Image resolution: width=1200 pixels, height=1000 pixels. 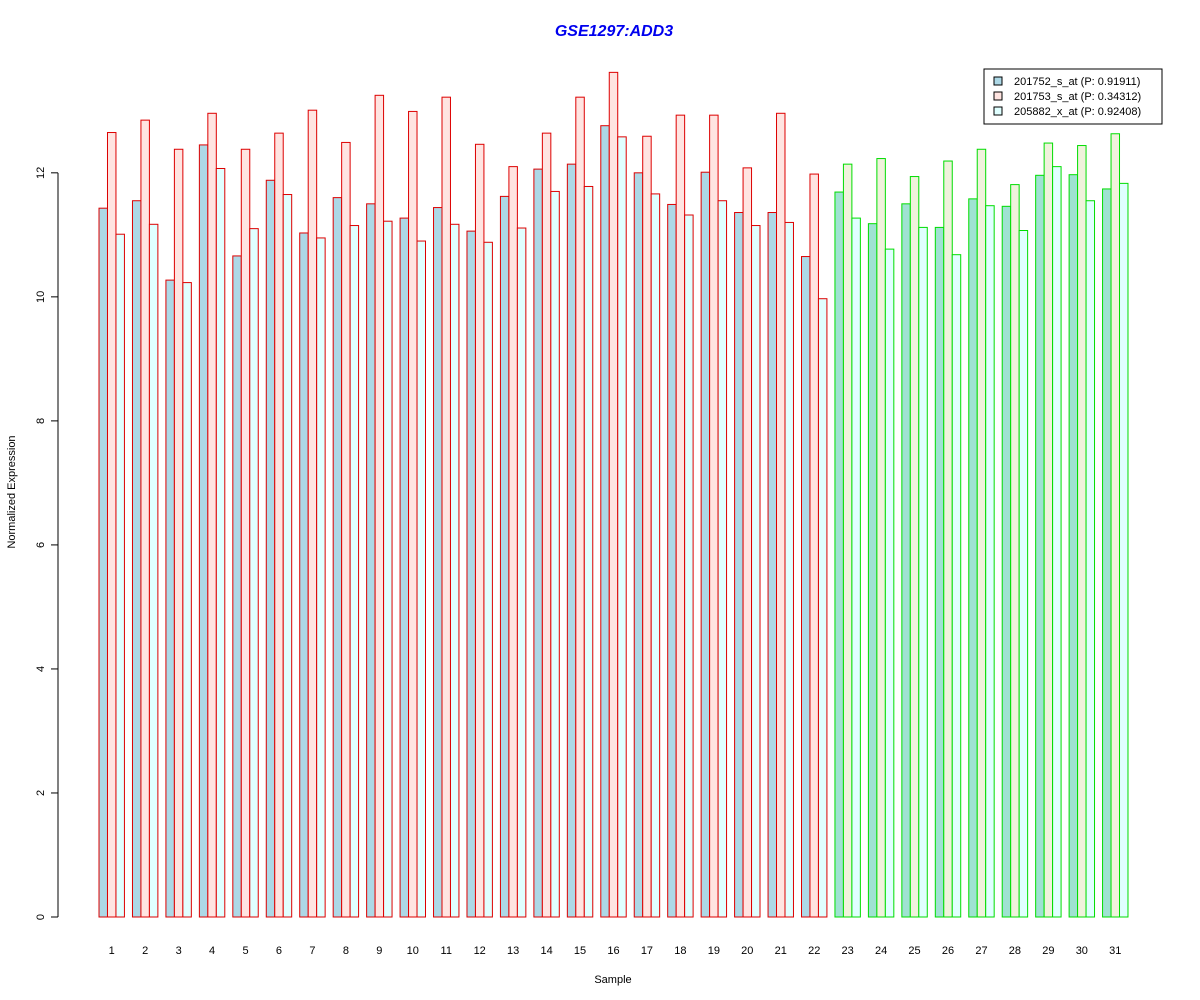 What do you see at coordinates (41, 669) in the screenshot?
I see `y-tick-label: 4` at bounding box center [41, 669].